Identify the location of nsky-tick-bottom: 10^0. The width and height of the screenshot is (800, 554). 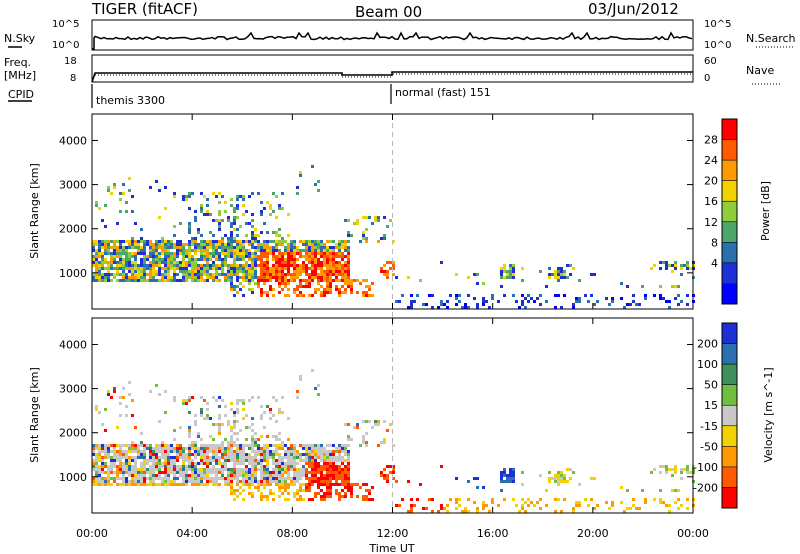
(65, 45).